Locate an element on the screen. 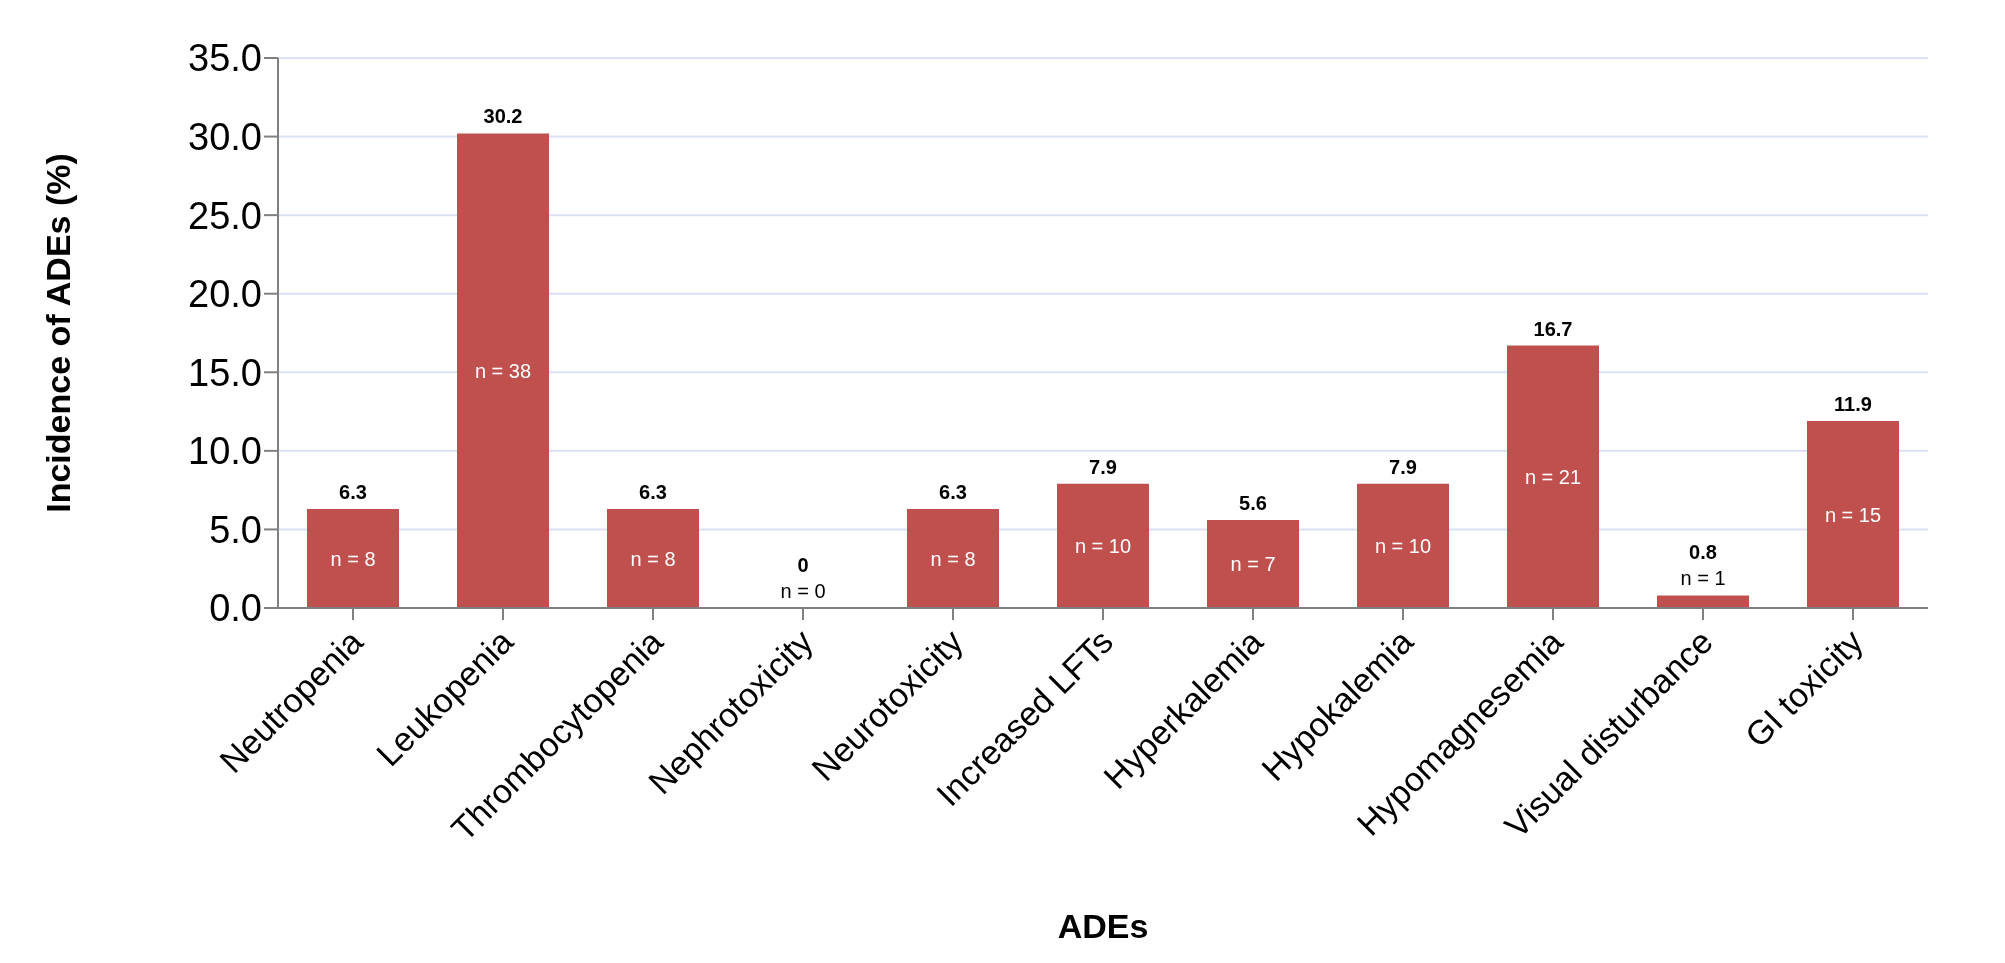  y-tick-label: 25.0 is located at coordinates (225, 215).